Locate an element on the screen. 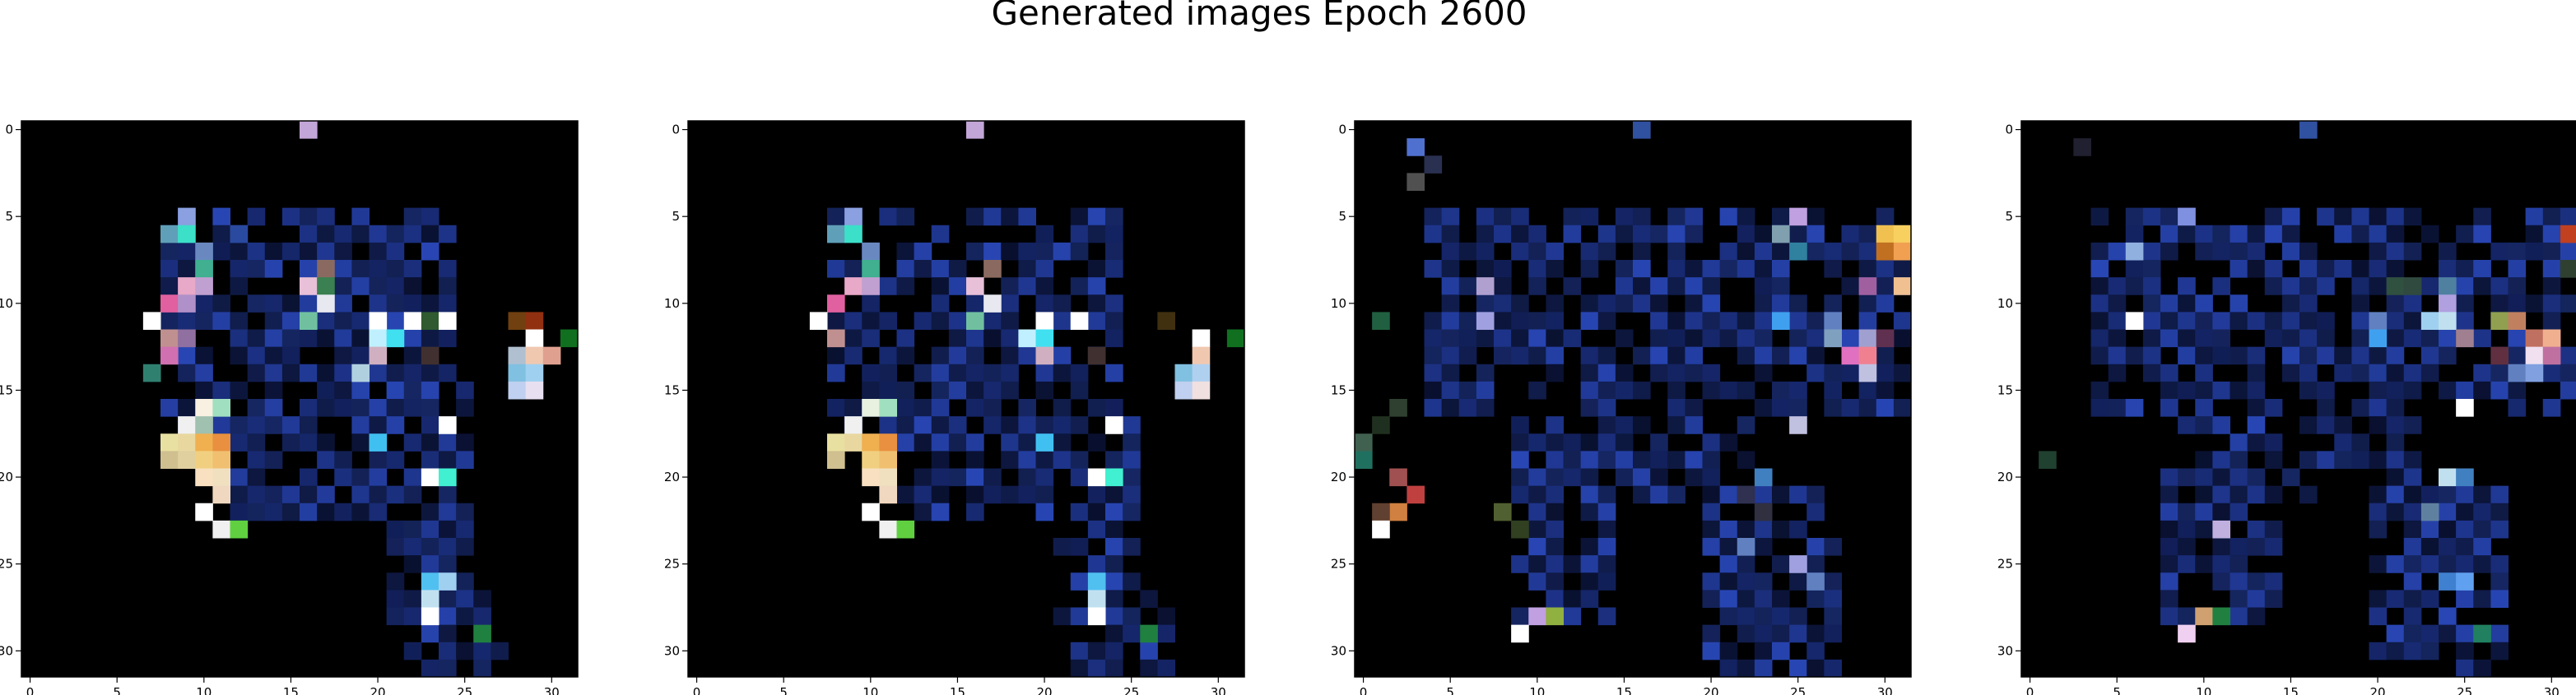 The image size is (2576, 695). x-tick-label: 5 is located at coordinates (783, 690).